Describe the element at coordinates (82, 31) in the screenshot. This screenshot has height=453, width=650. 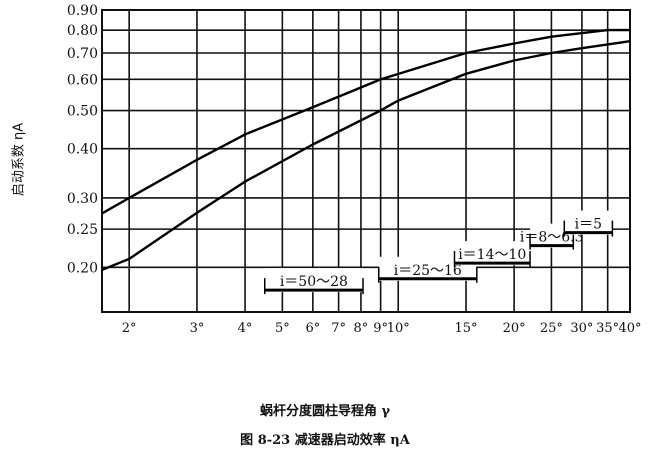
I see `y-tick-label: 0.80` at that location.